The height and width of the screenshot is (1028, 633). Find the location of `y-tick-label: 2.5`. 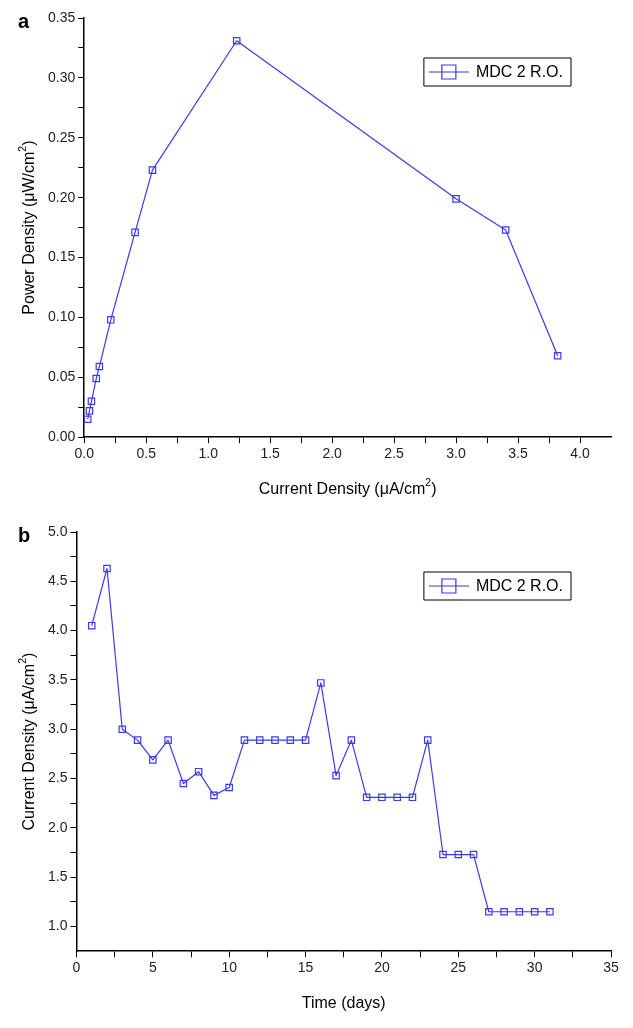

y-tick-label: 2.5 is located at coordinates (57, 777).